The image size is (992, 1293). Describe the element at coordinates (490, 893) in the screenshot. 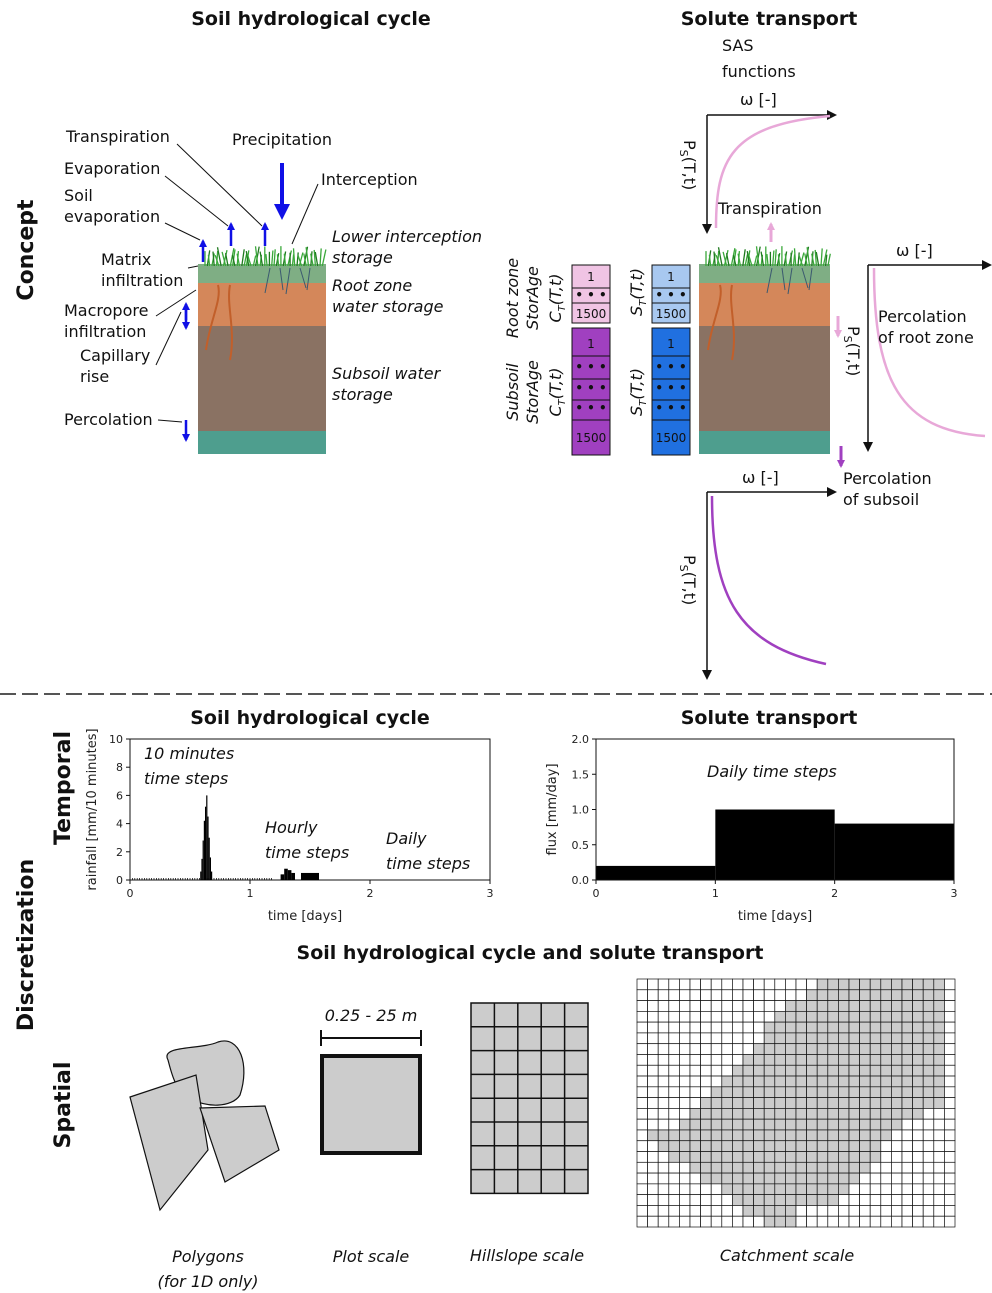

I see `rainfall-xtick-label: 3` at that location.